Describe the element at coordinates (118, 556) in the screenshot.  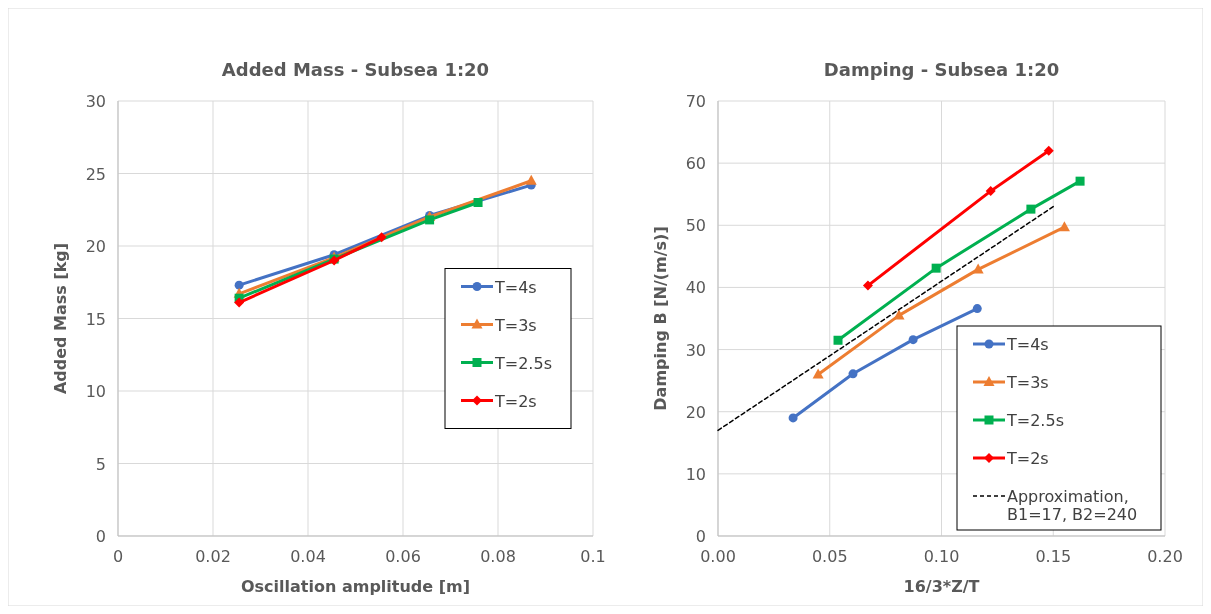
I see `x-tick-label: 0` at that location.